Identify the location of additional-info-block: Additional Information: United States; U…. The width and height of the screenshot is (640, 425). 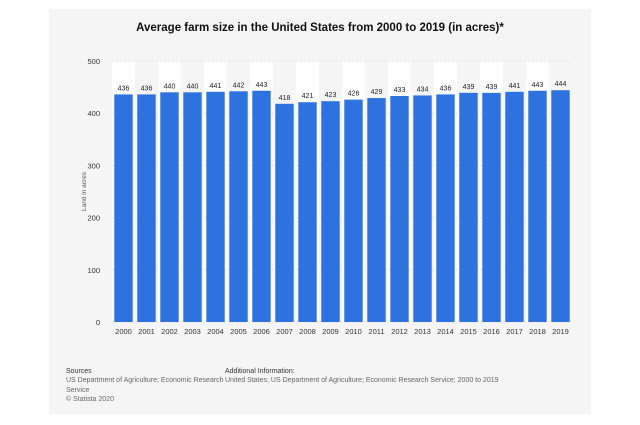
(390, 376).